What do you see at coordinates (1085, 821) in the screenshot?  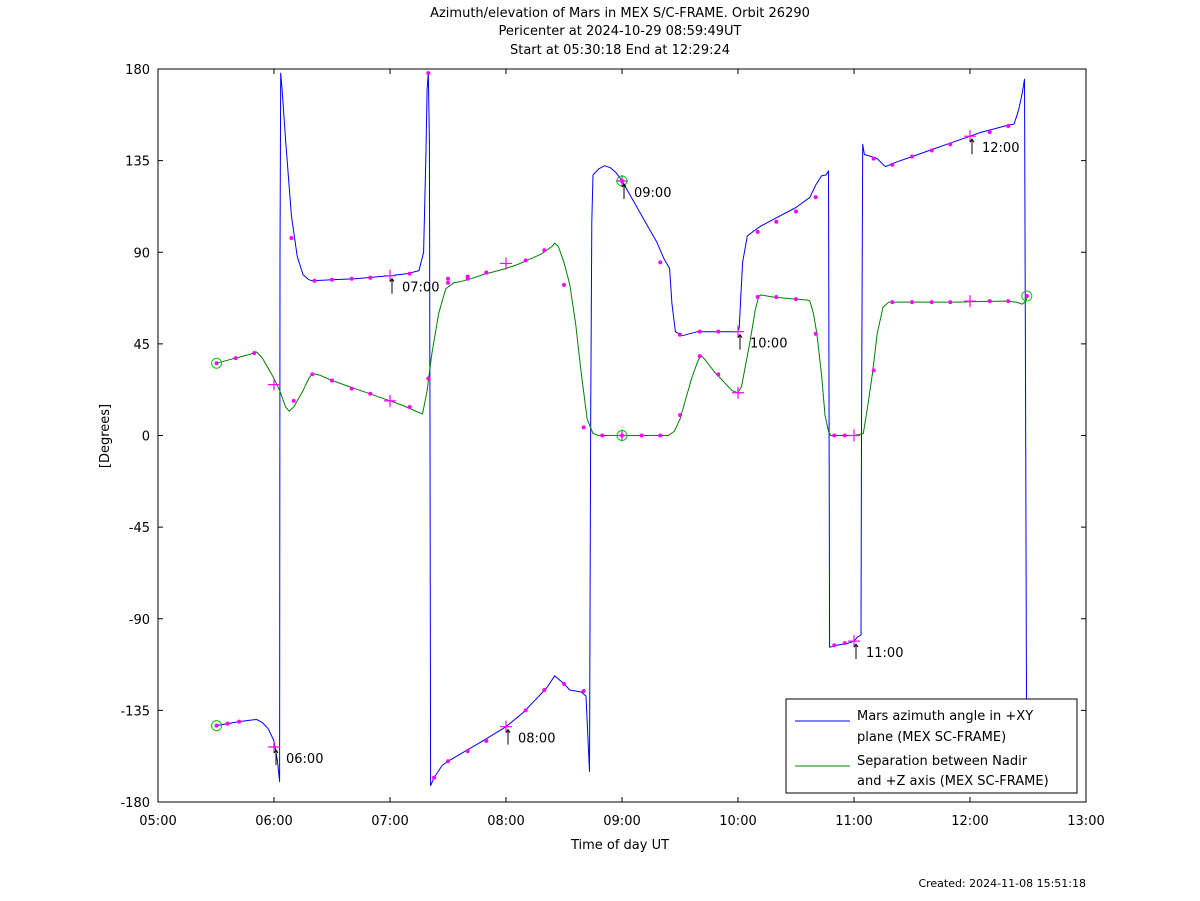 I see `x-tick-label: 13:00` at bounding box center [1085, 821].